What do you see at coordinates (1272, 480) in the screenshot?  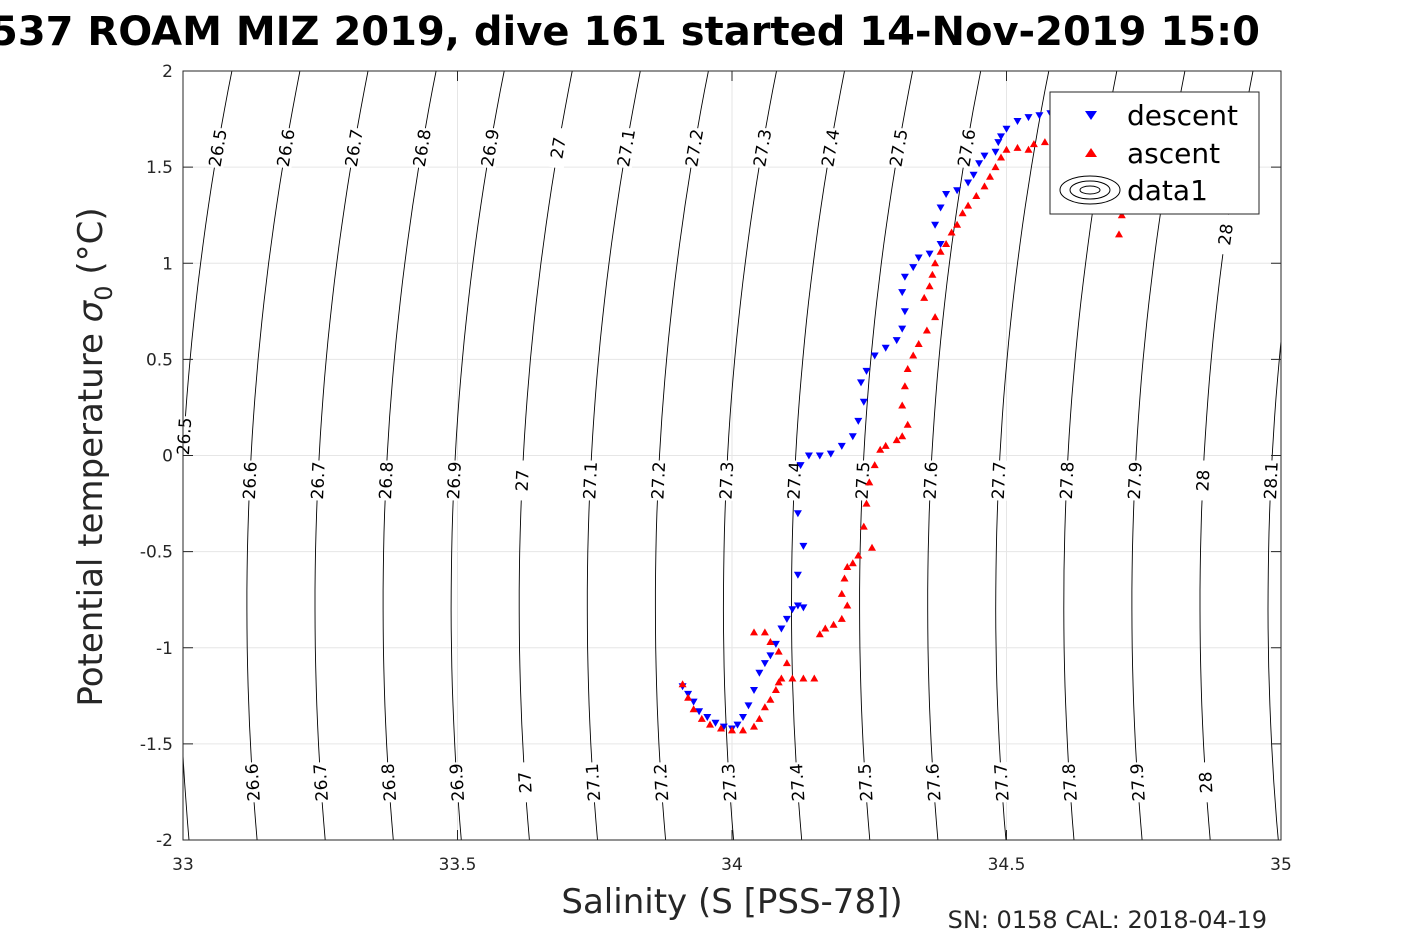 I see `contour-label-28.1: 28.1` at bounding box center [1272, 480].